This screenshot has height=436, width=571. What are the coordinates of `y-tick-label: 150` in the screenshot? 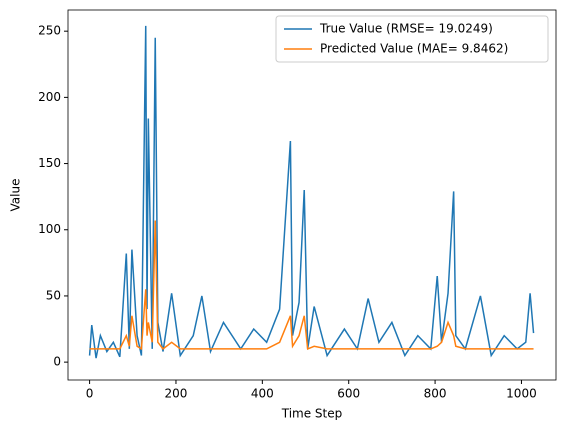 It's located at (49, 163).